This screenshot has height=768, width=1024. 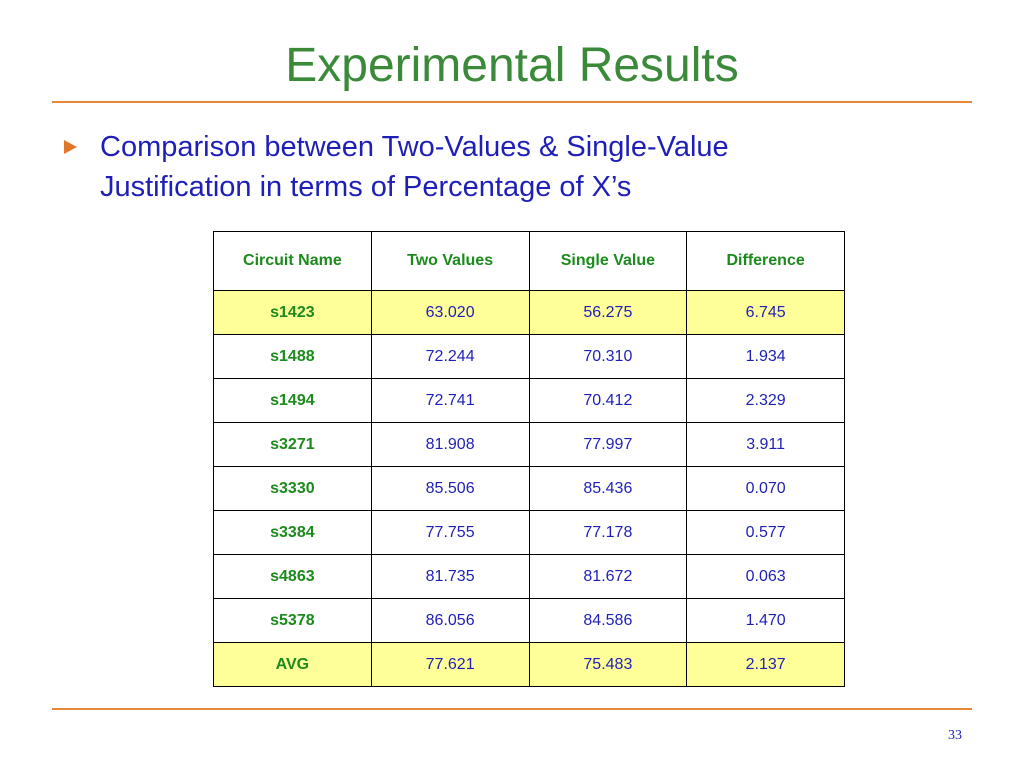 I want to click on cell: 72.741, so click(x=450, y=400).